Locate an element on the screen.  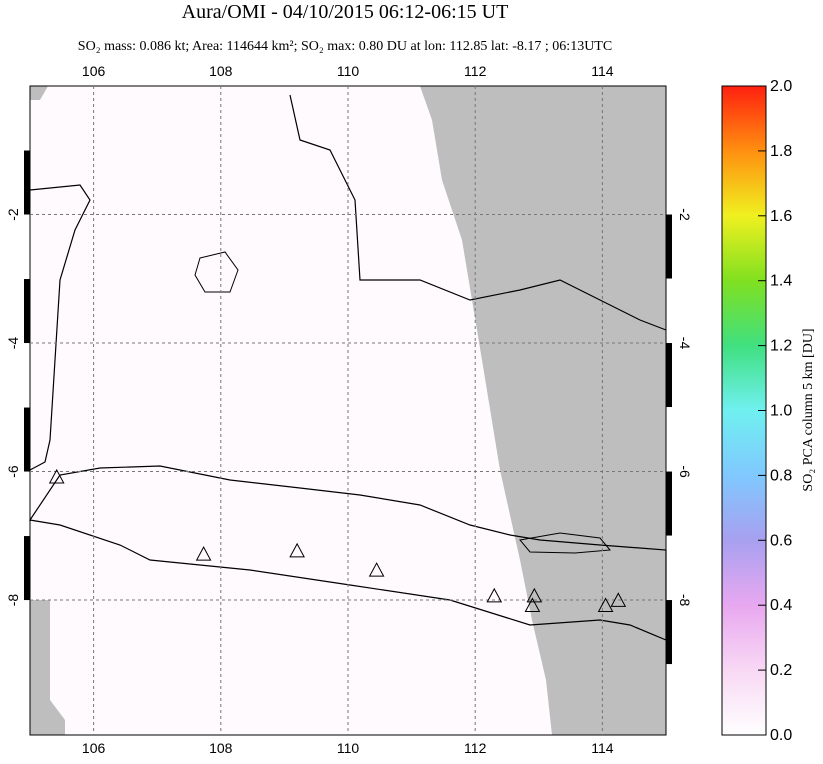
colorbar-tick-label: 1.6 is located at coordinates (781, 216).